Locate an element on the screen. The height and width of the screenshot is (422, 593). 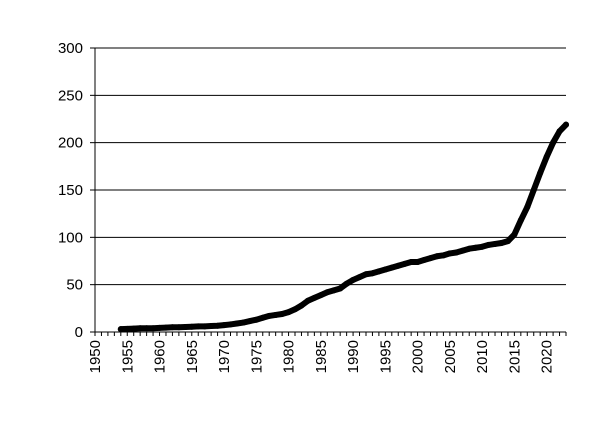
y-tick-label: 0 is located at coordinates (79, 332).